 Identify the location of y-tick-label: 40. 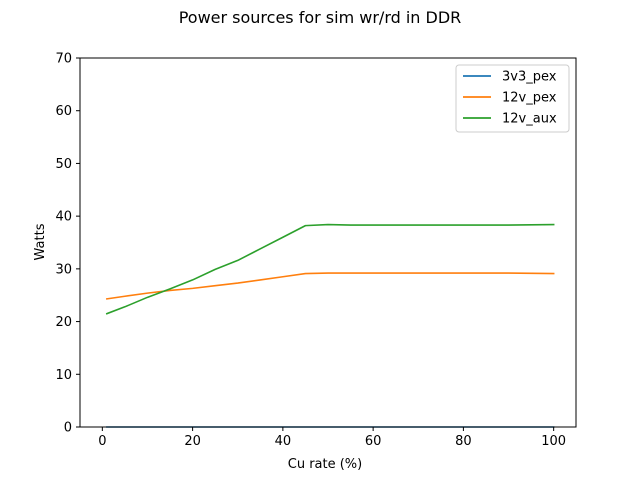
(63, 217).